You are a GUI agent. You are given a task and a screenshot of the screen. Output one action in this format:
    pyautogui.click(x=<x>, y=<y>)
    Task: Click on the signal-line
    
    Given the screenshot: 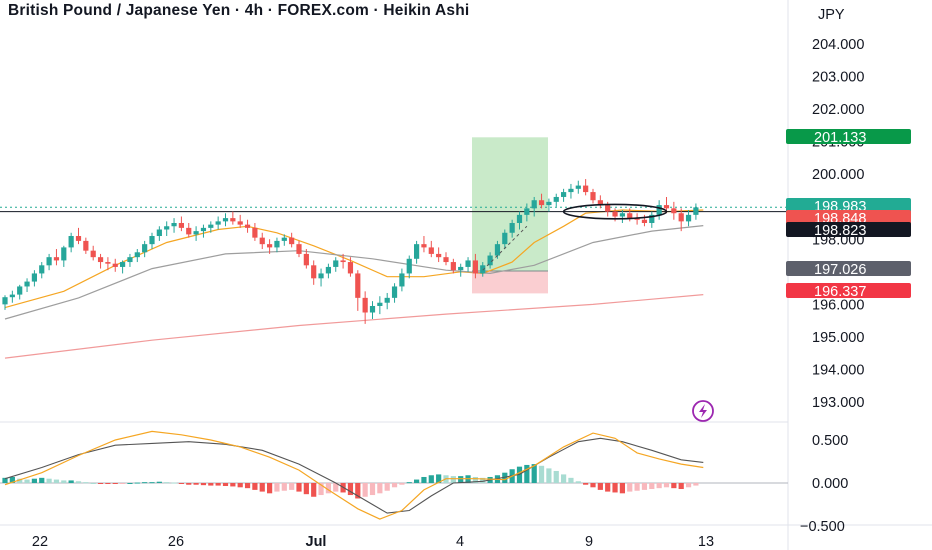 What is the action you would take?
    pyautogui.click(x=354, y=475)
    